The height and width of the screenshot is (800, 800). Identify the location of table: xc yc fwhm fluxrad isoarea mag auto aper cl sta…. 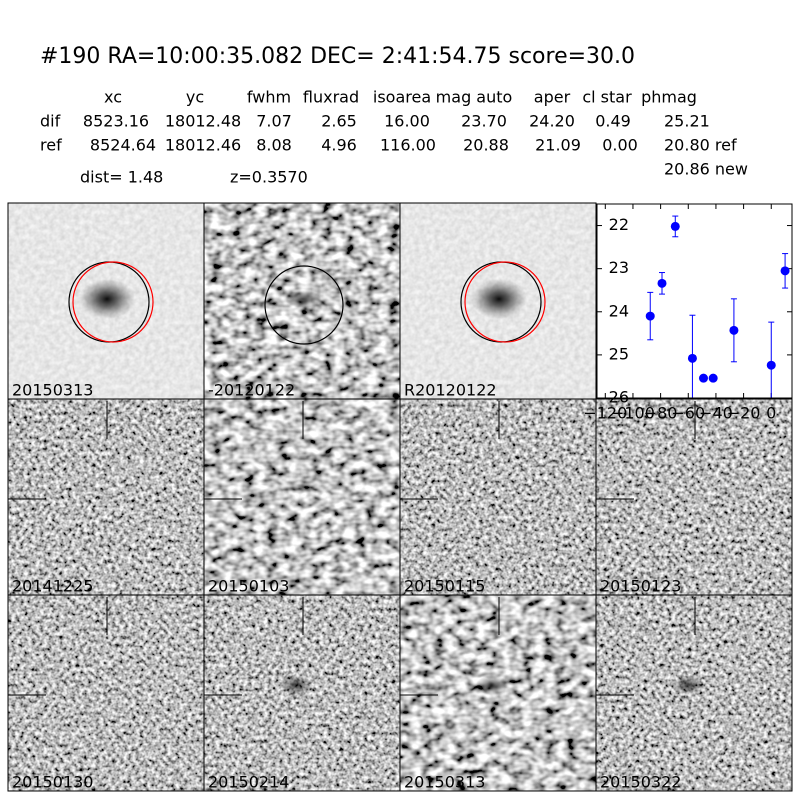
(388, 121).